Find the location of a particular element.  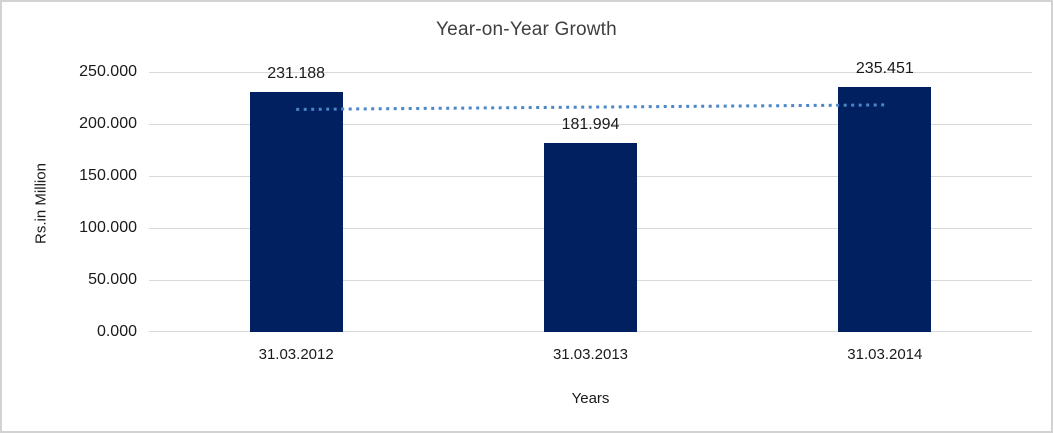

bar-value-label: 181.994 is located at coordinates (590, 124).